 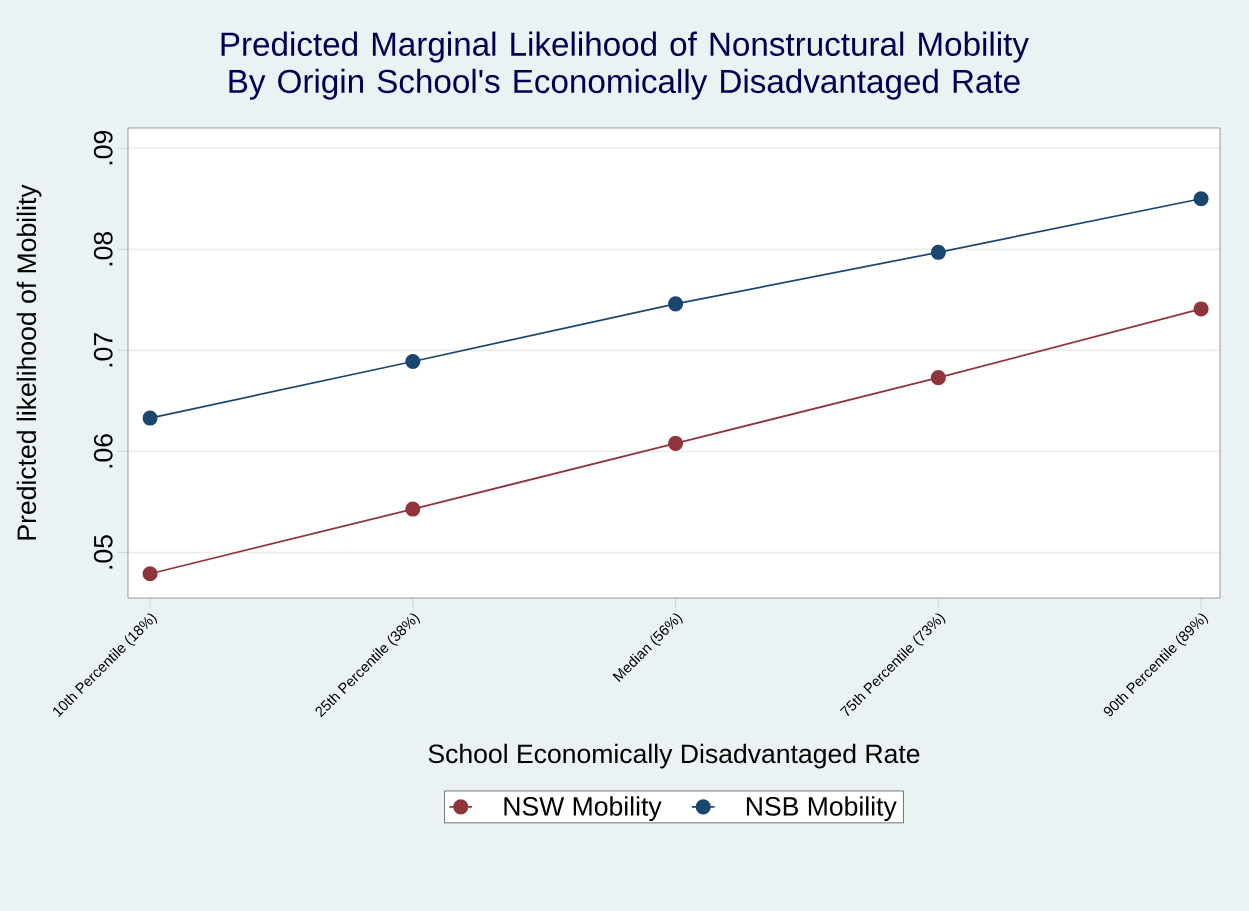 I want to click on y-tick-label: .07, so click(x=103, y=350).